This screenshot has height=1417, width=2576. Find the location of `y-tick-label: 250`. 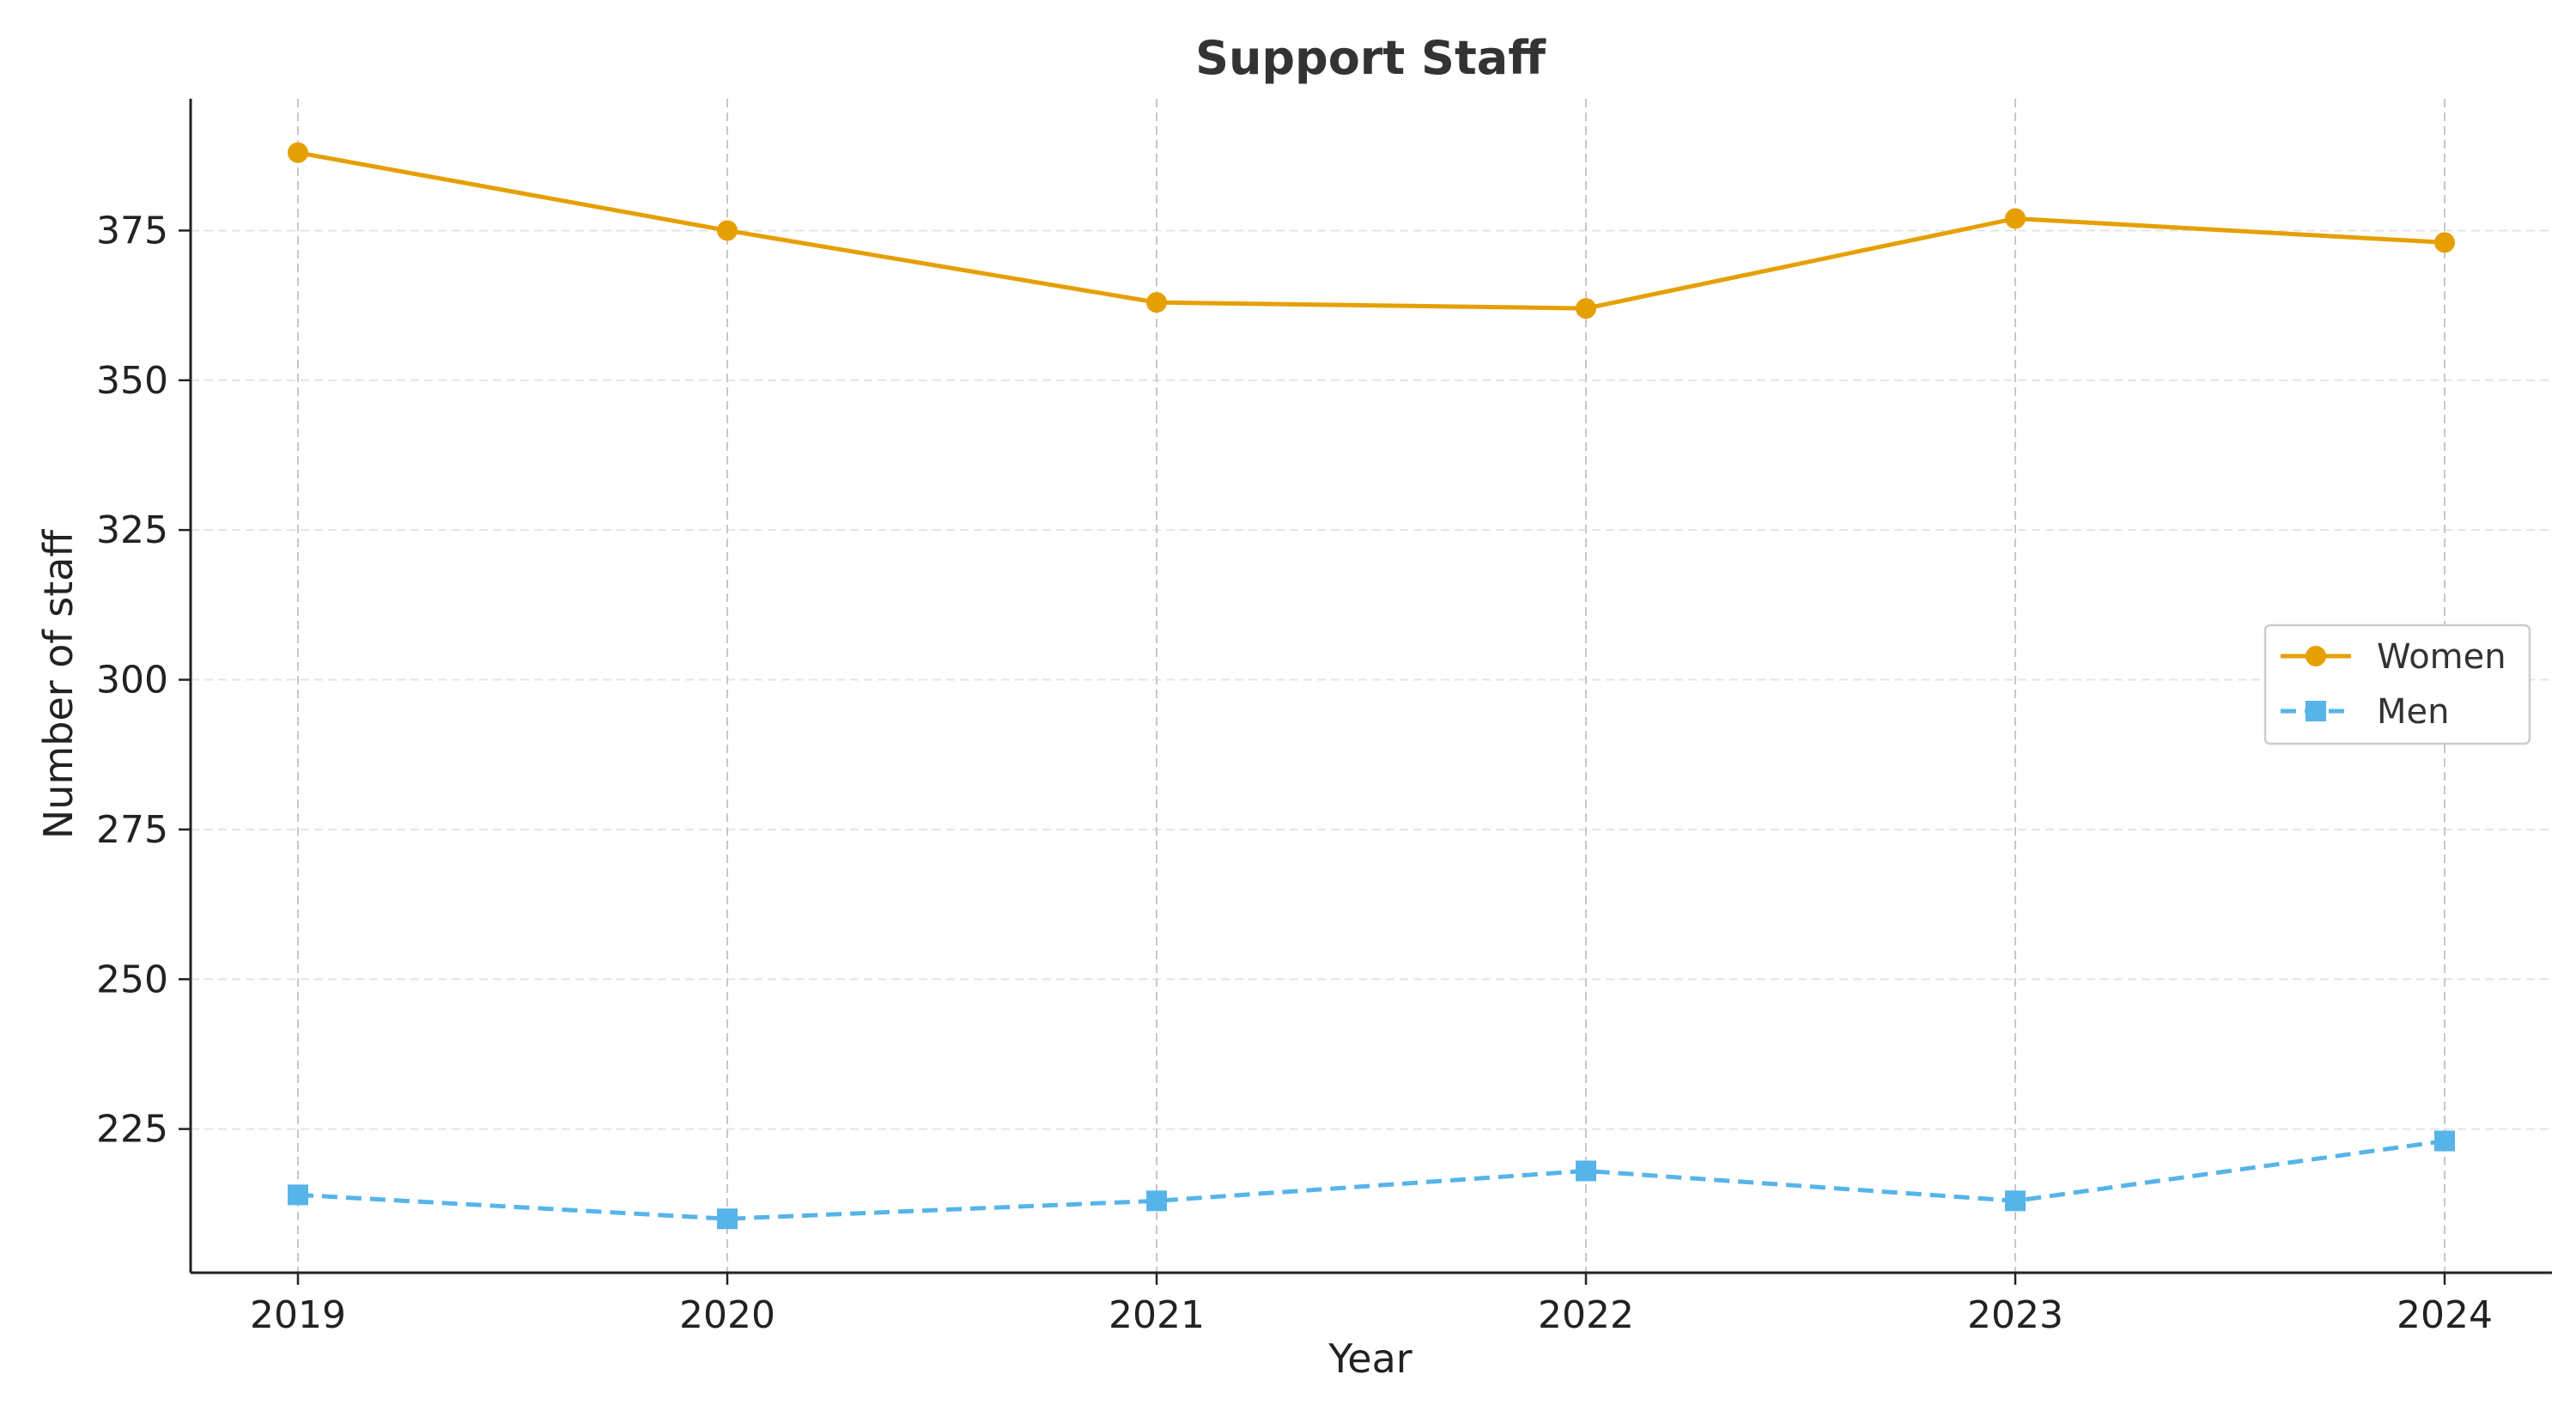

y-tick-label: 250 is located at coordinates (132, 979).